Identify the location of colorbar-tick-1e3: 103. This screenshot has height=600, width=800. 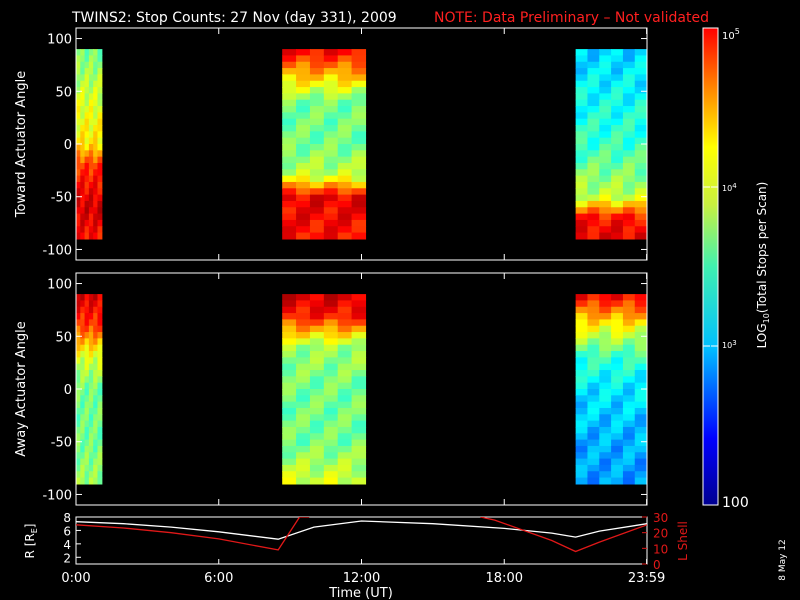
(729, 344).